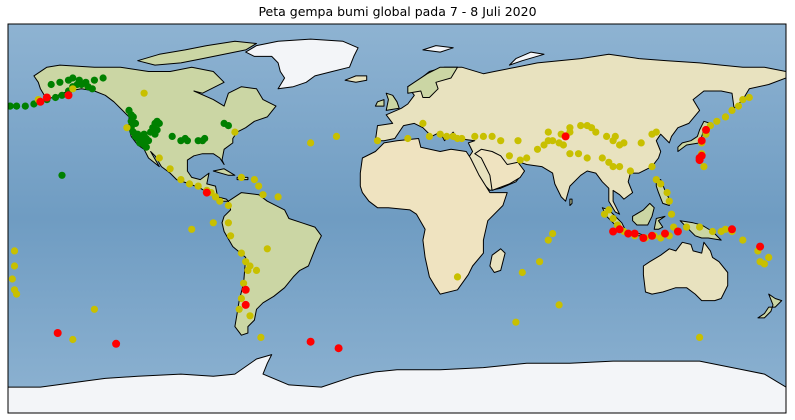 This screenshot has height=420, width=795. Describe the element at coordinates (438, 49) in the screenshot. I see `land-svalbard` at that location.